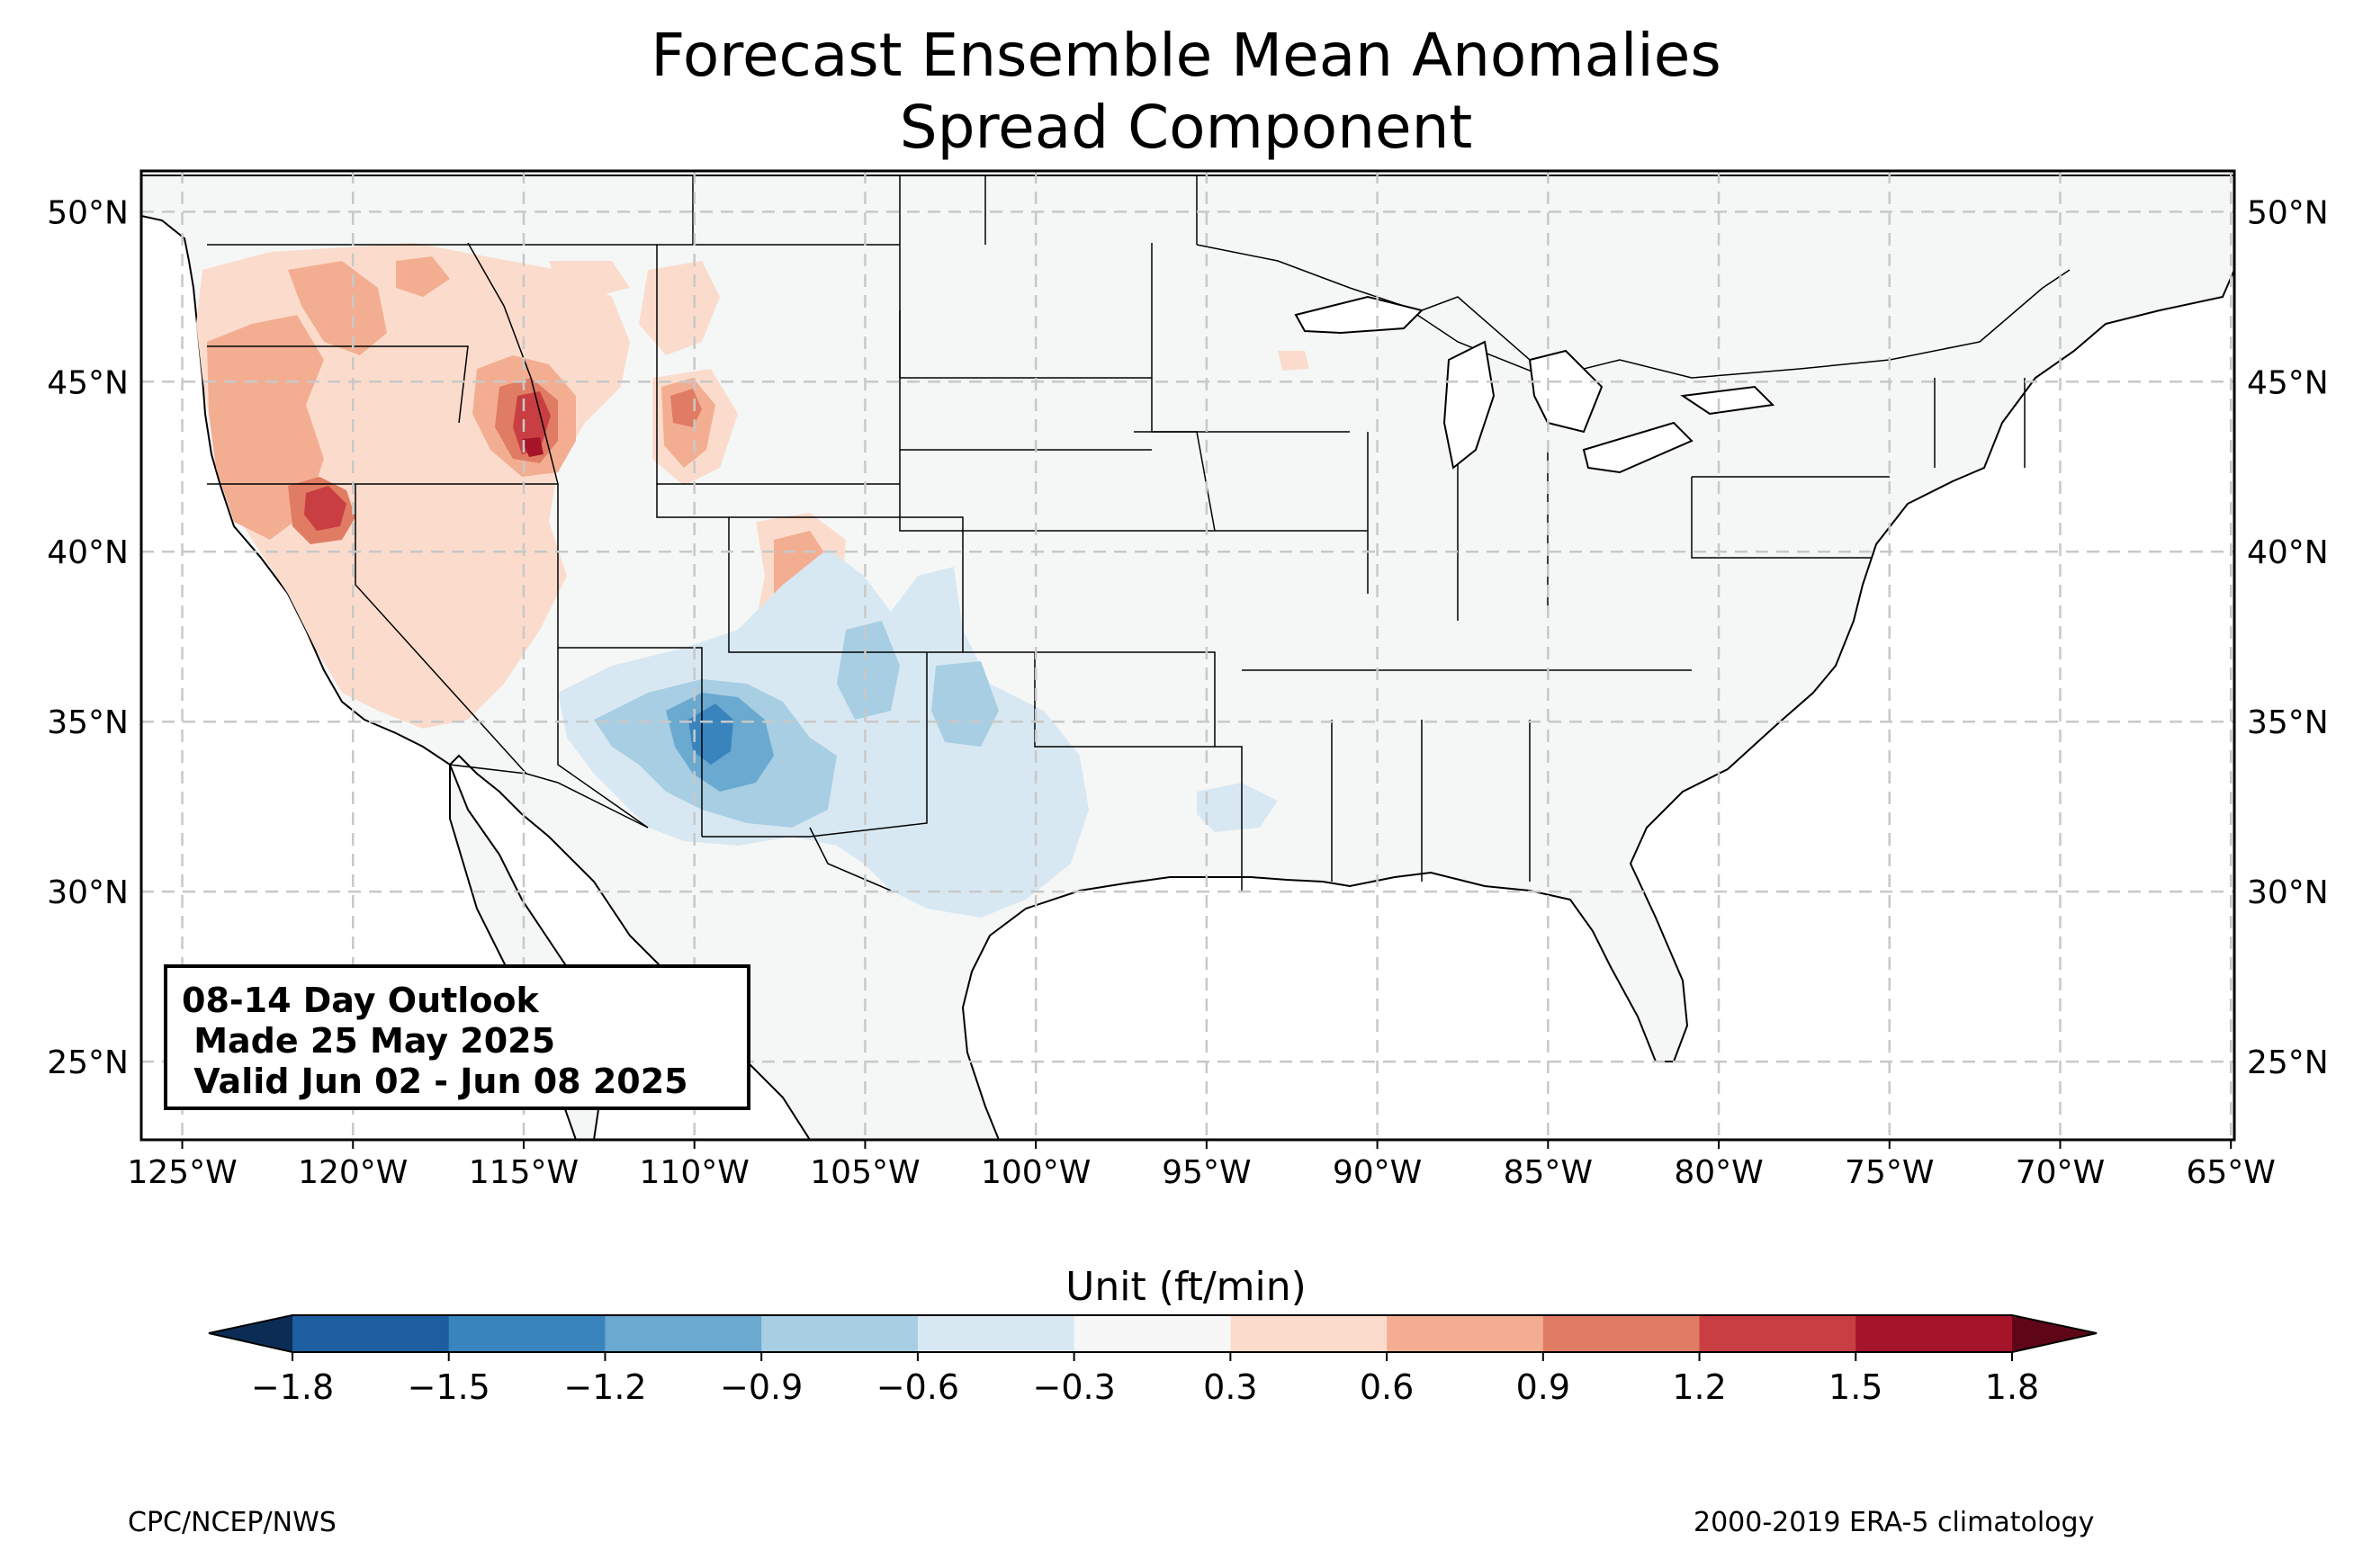 The height and width of the screenshot is (1568, 2372). I want to click on colorbar-over-arrow, so click(2054, 1333).